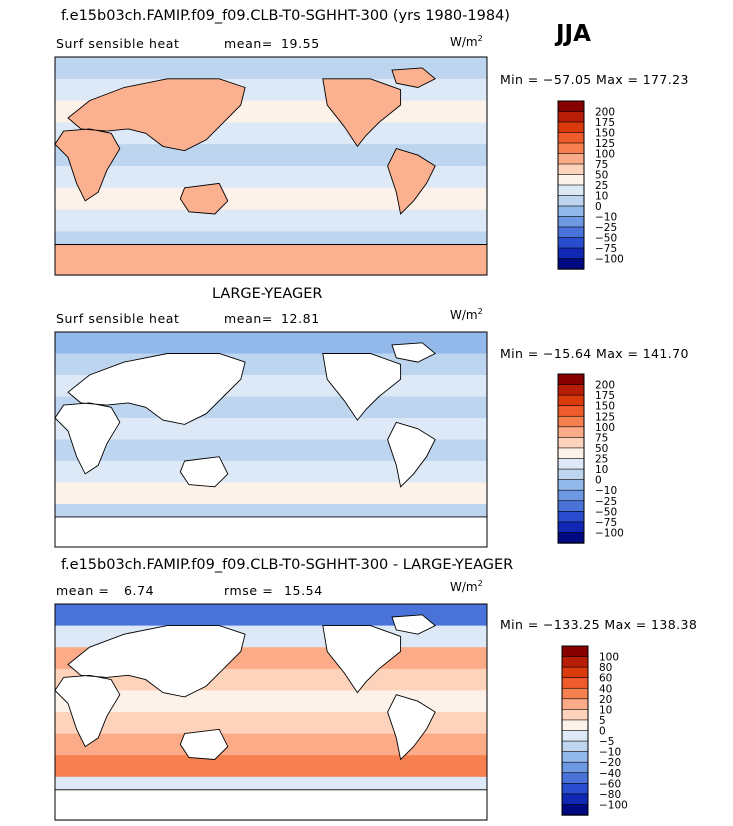 This screenshot has width=733, height=826. Describe the element at coordinates (605, 700) in the screenshot. I see `colorbar-3-tick-label: 20` at that location.